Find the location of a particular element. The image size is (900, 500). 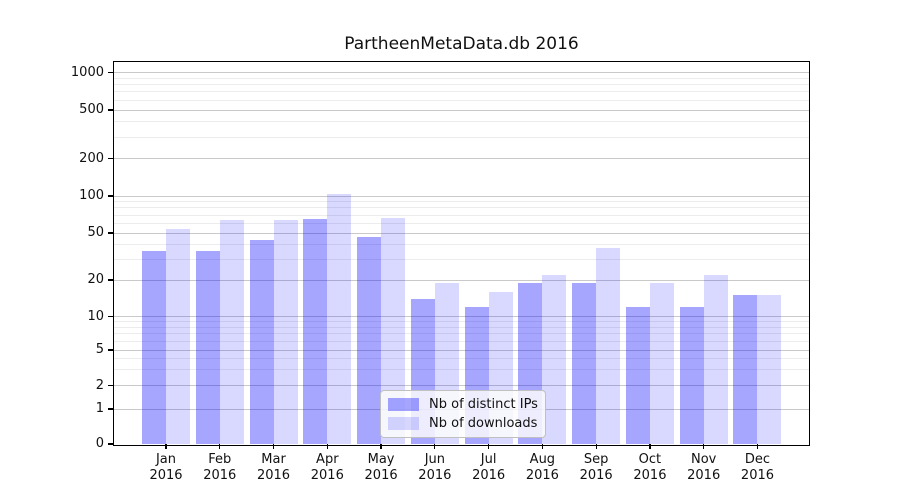

bar-downloads-dec is located at coordinates (769, 369).